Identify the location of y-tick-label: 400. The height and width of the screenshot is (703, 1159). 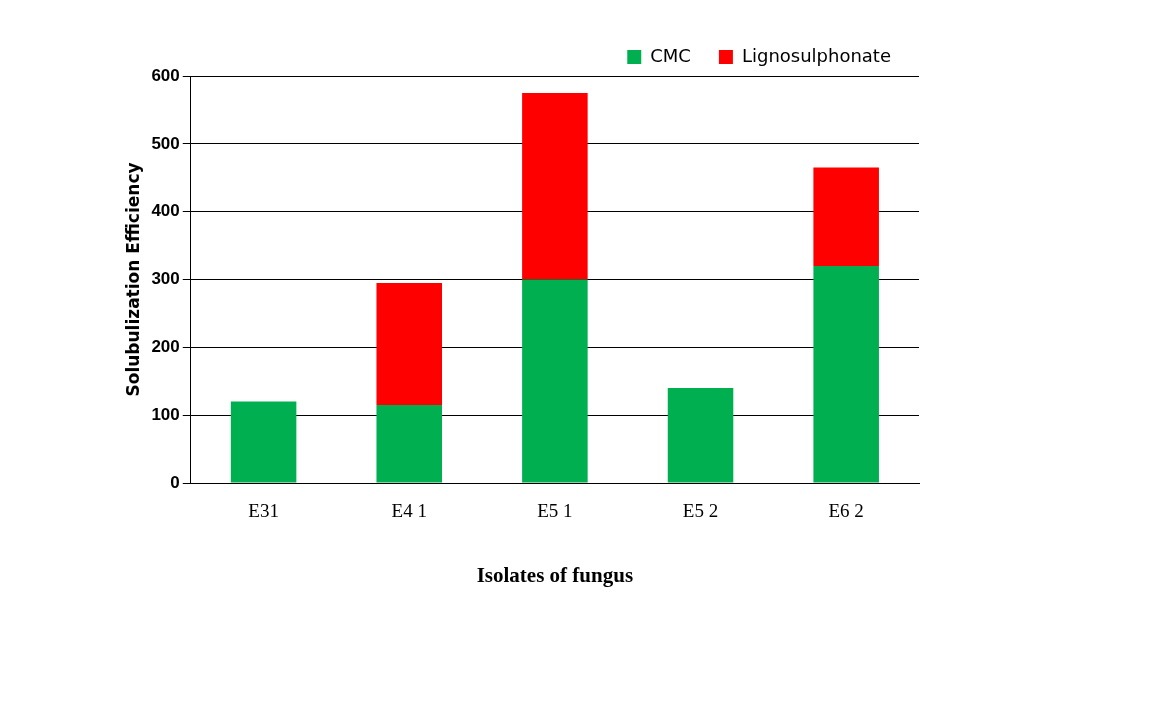
(165, 211).